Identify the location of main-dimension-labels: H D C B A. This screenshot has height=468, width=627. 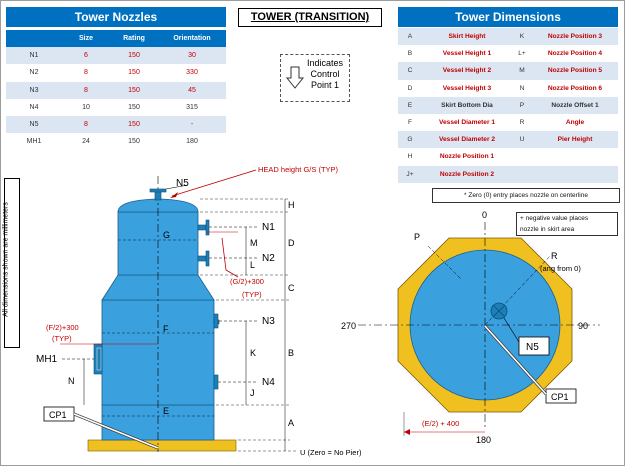
(291, 314).